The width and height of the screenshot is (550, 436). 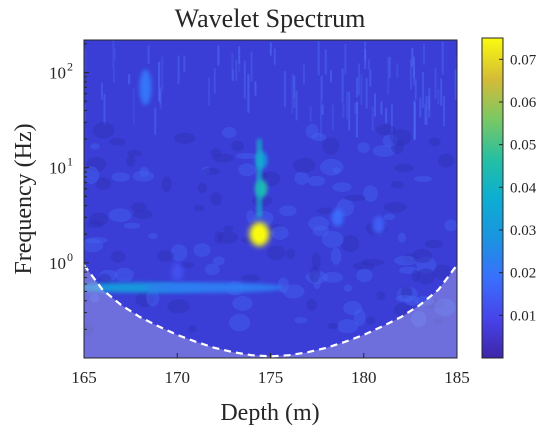 What do you see at coordinates (523, 231) in the screenshot?
I see `colorbar-tick-label: 0.03` at bounding box center [523, 231].